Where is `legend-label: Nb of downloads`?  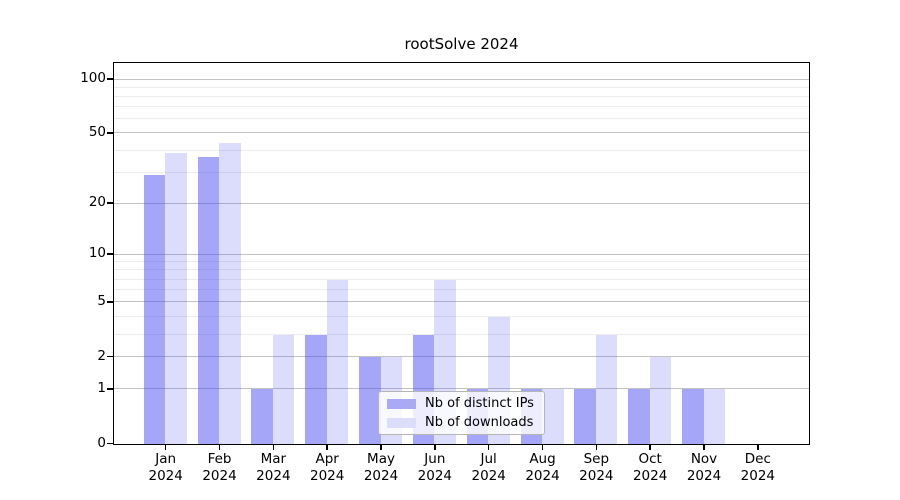
legend-label: Nb of downloads is located at coordinates (479, 422).